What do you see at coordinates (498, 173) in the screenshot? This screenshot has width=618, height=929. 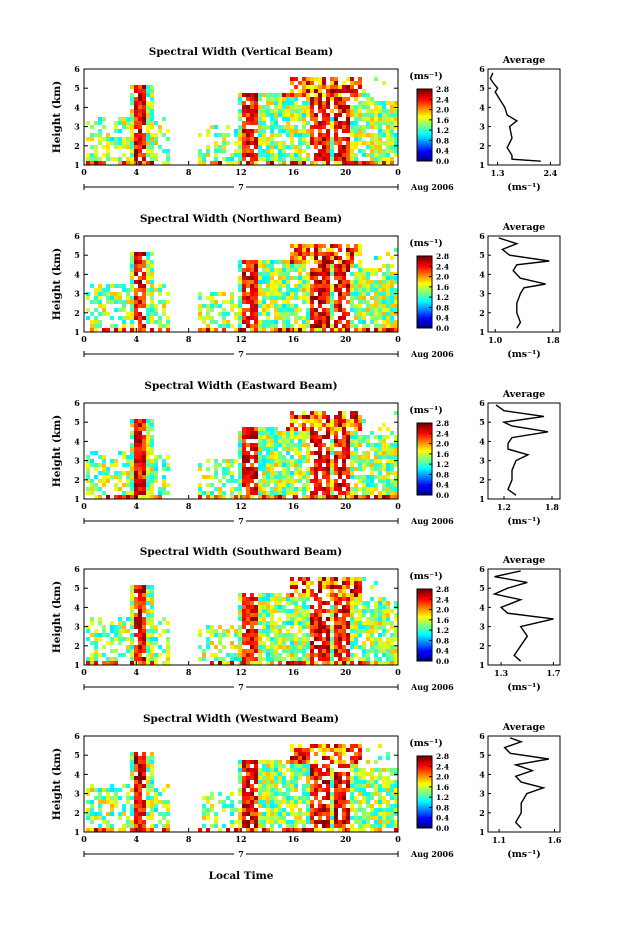 I see `average-x-tick-label: 1.3` at bounding box center [498, 173].